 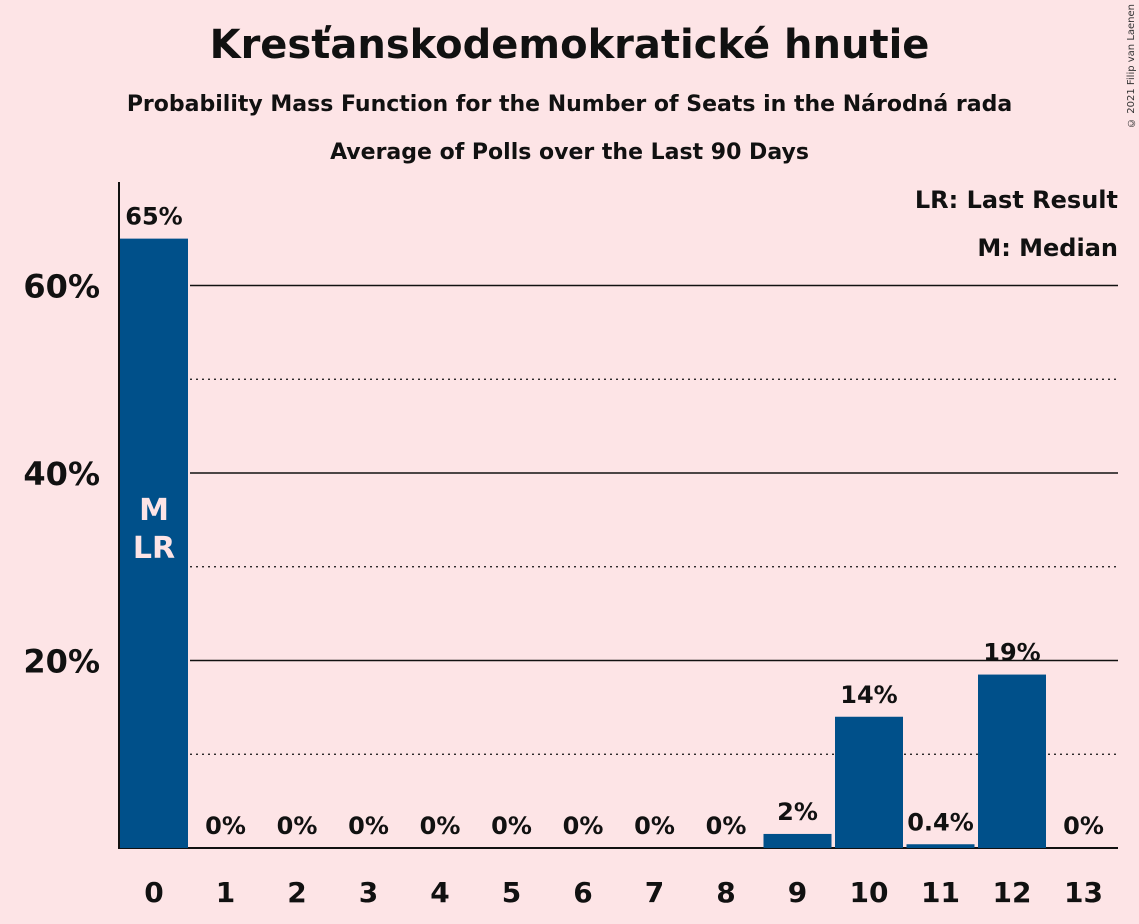 What do you see at coordinates (1083, 892) in the screenshot?
I see `x-tick-label: 13` at bounding box center [1083, 892].